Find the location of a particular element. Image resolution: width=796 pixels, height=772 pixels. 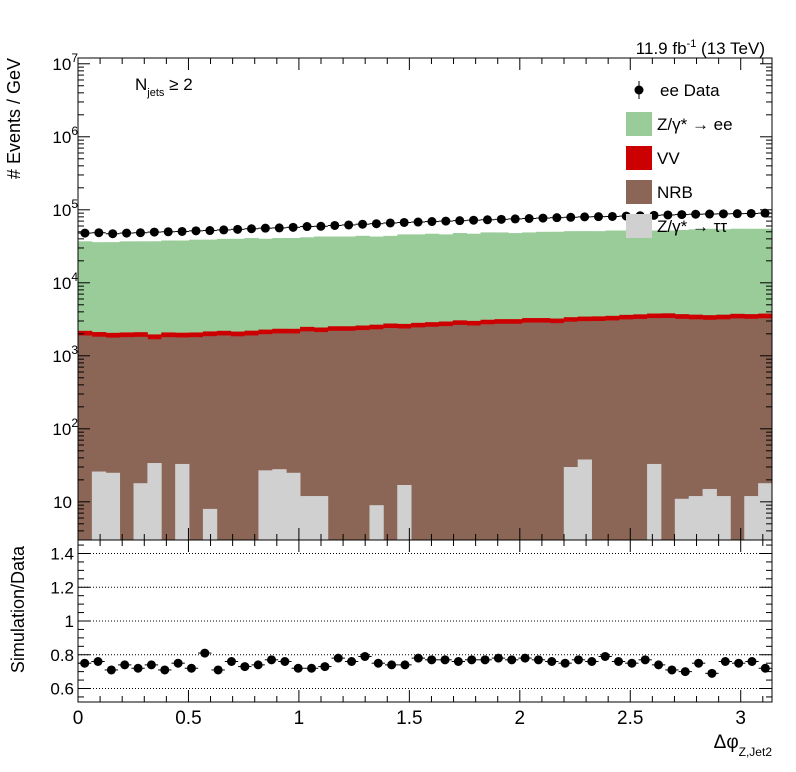

legend-marker is located at coordinates (639, 90).